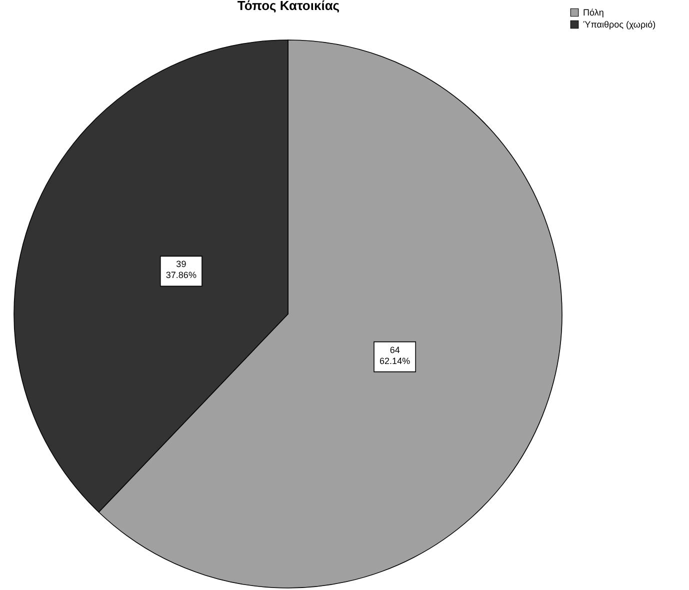 This screenshot has width=689, height=590. I want to click on data-label: 64 62.14%, so click(395, 355).